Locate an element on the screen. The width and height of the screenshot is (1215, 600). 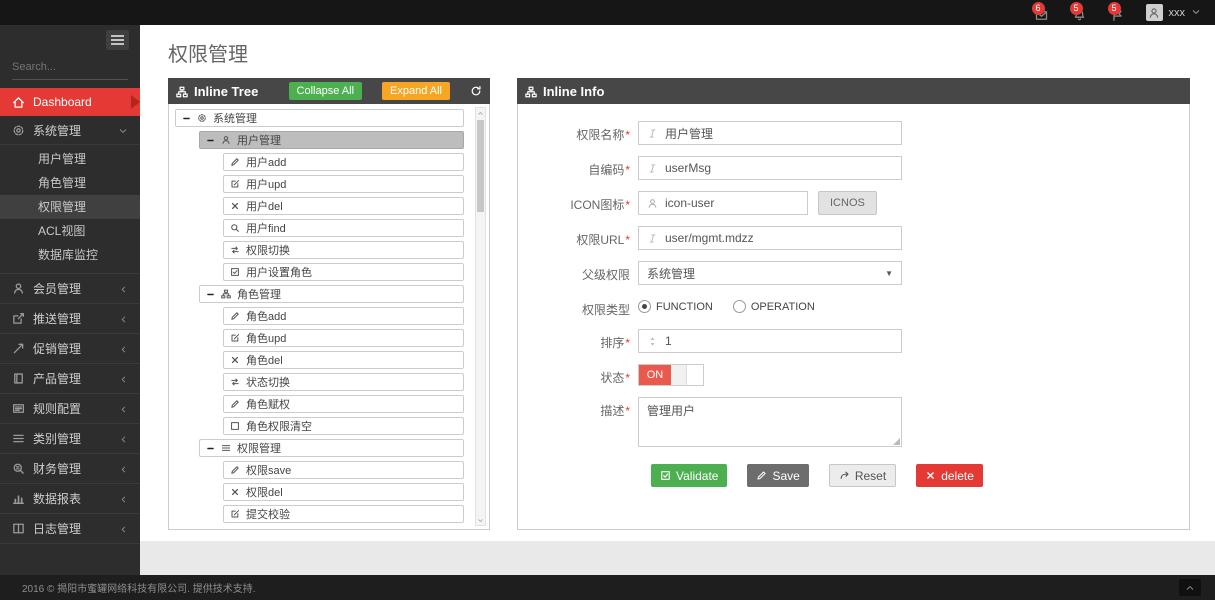
form-row: 排序* 1 is located at coordinates (853, 341).